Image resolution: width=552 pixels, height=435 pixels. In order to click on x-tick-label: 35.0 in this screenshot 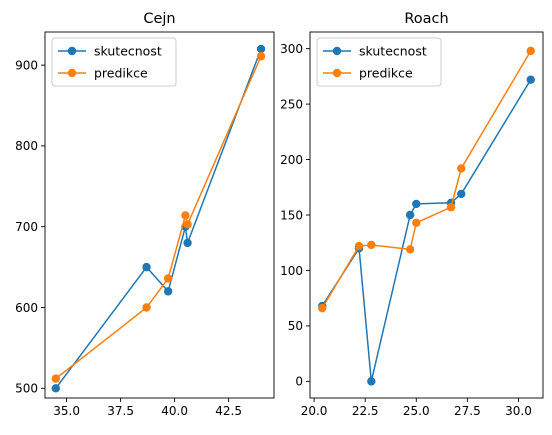, I will do `click(66, 411)`.